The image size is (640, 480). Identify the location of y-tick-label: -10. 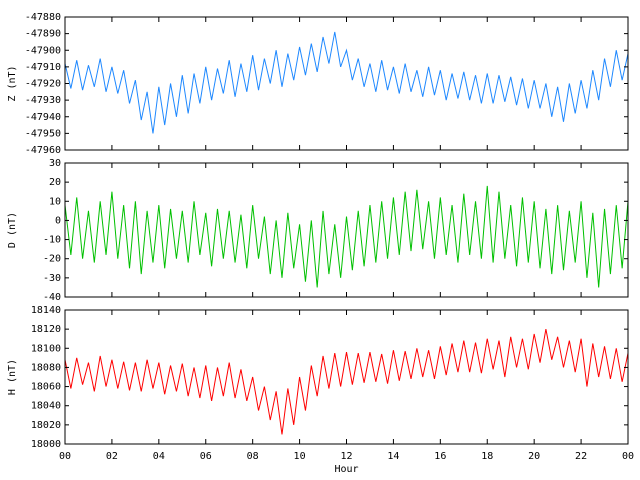
(52, 240).